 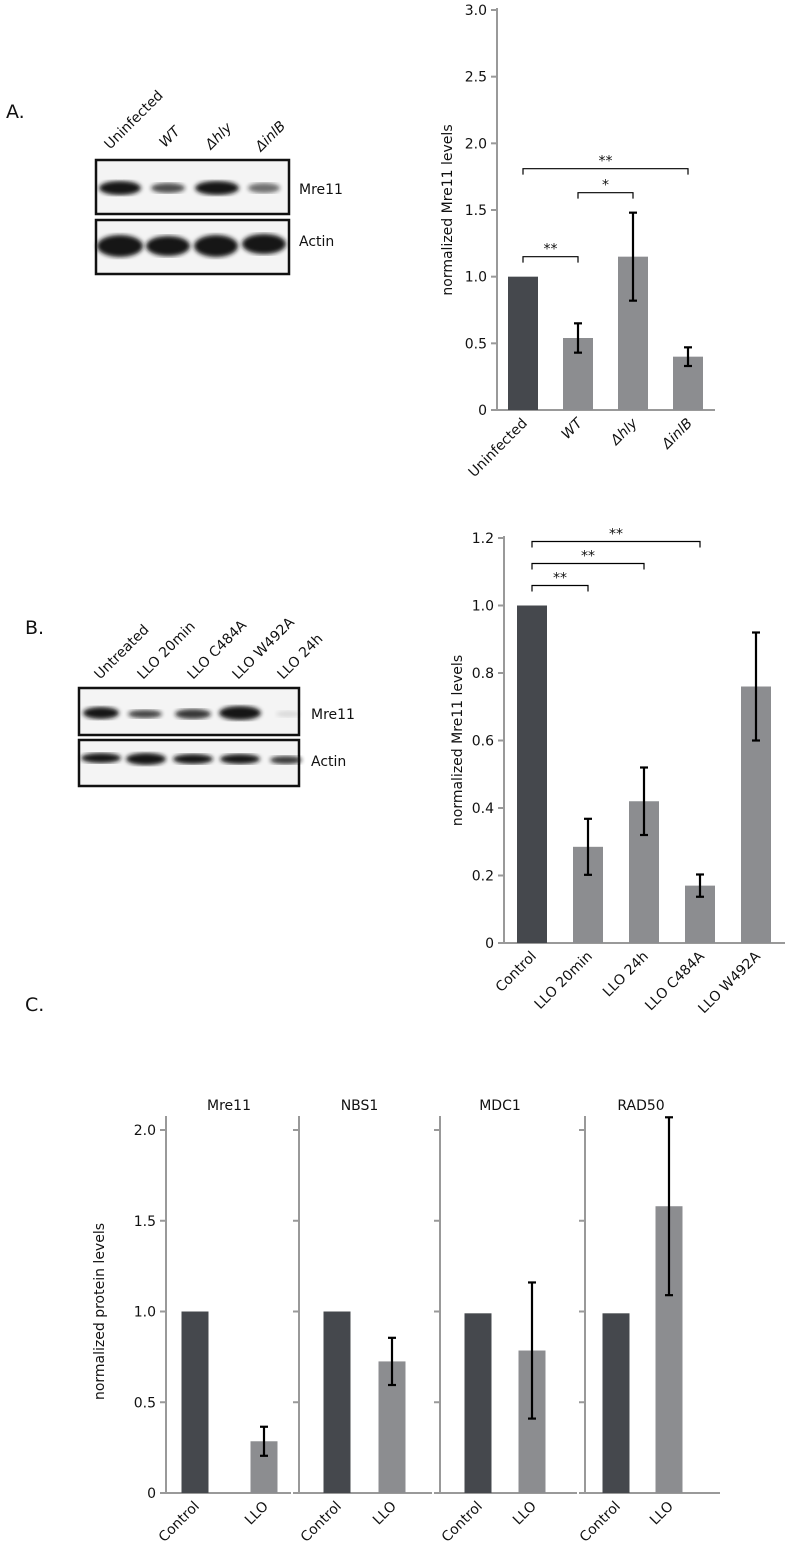 What do you see at coordinates (573, 428) in the screenshot?
I see `x-tick-label: WT` at bounding box center [573, 428].